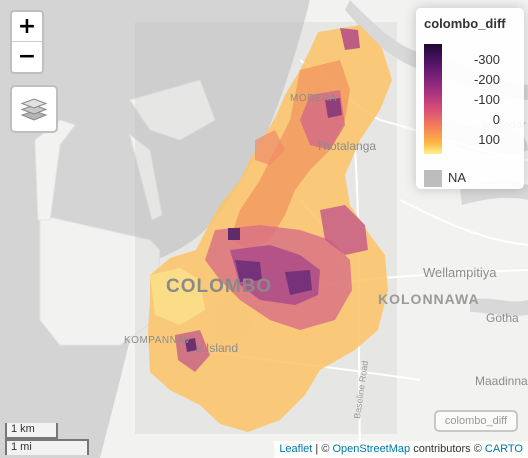 This screenshot has height=458, width=528. Describe the element at coordinates (470, 98) in the screenshot. I see `legend-panel: colombo_diff -300 -200 -100 0 100 NA` at that location.